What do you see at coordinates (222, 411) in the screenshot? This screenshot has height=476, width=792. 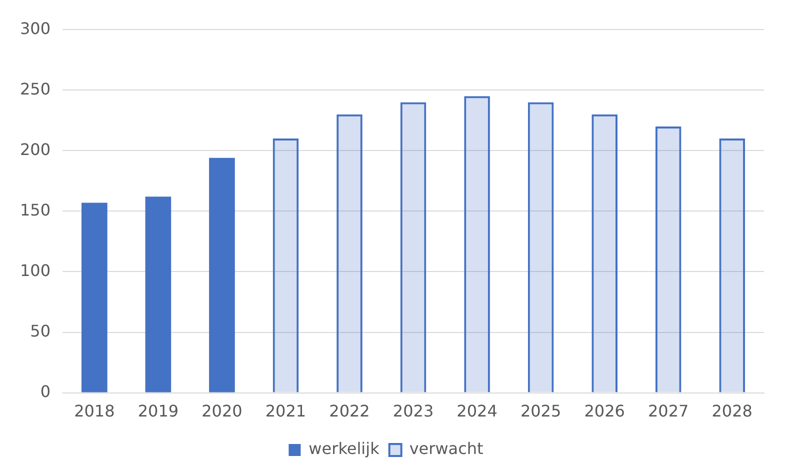 I see `x-tick-label: 2020` at bounding box center [222, 411].